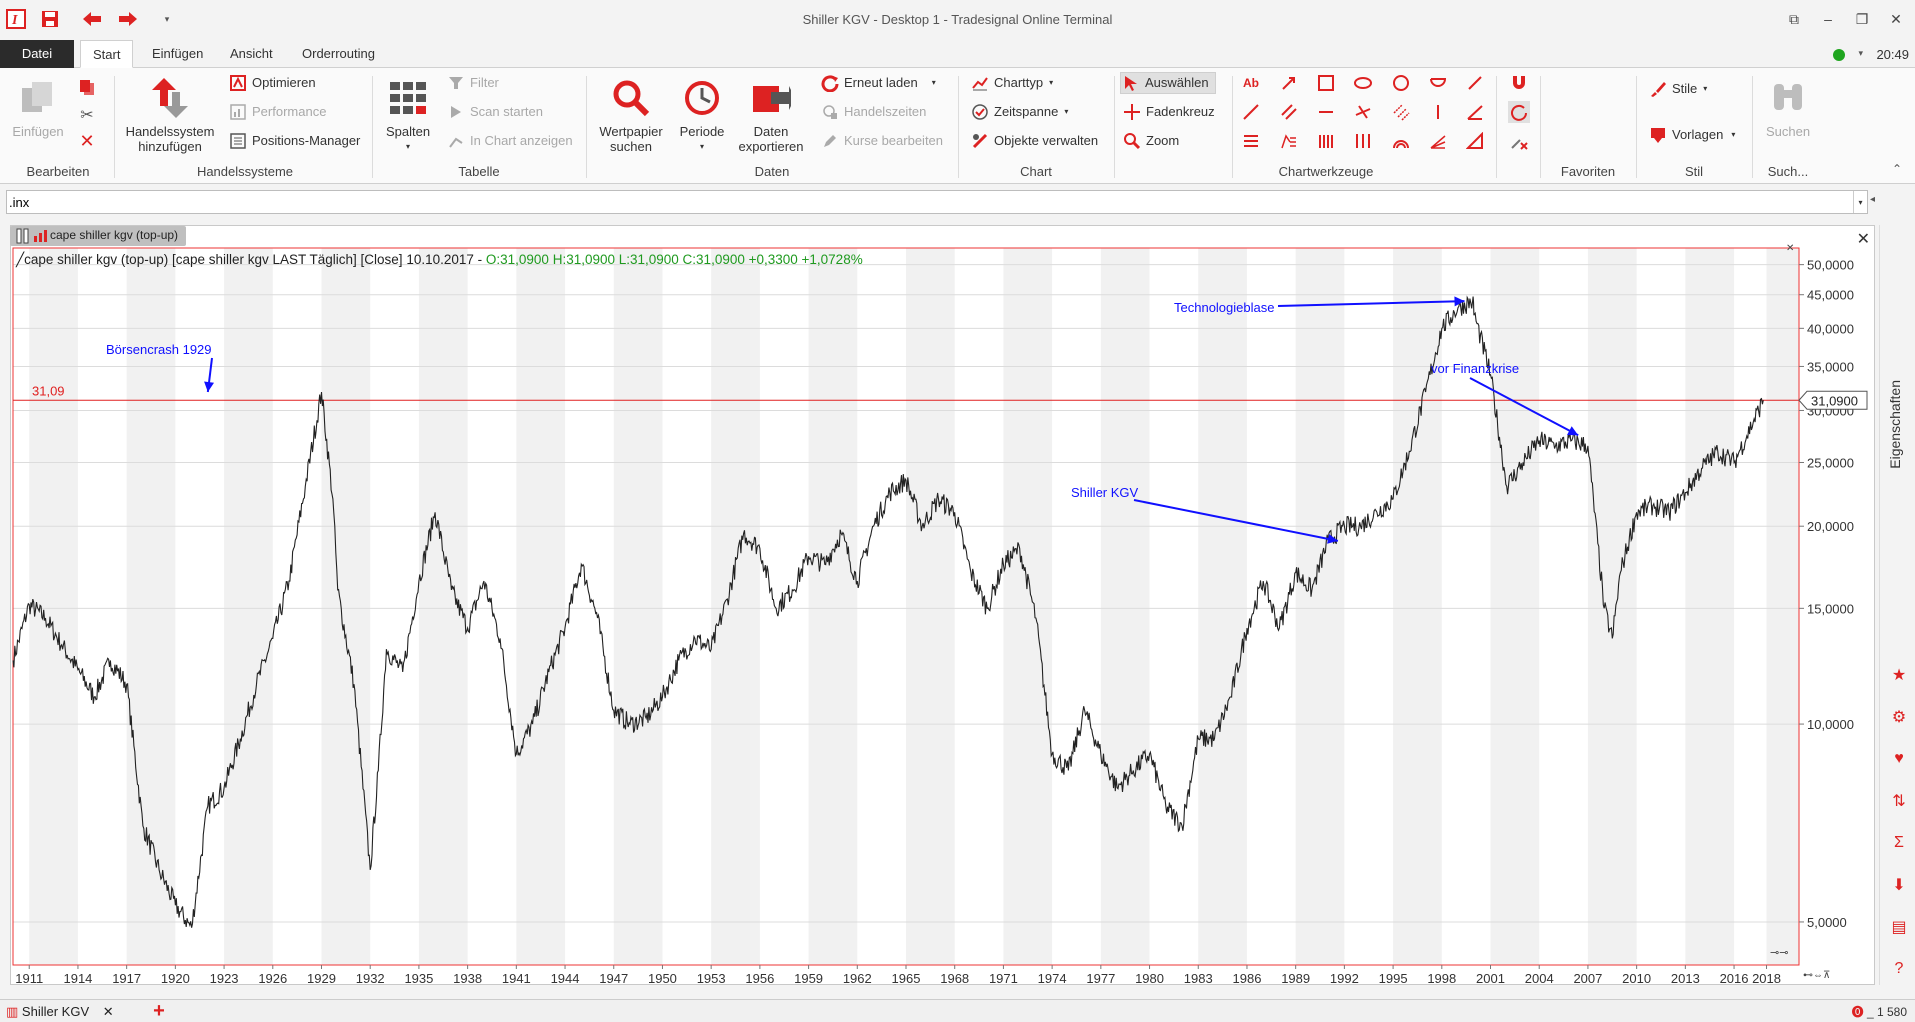 Image resolution: width=1915 pixels, height=1022 pixels. I want to click on notes-icon: ▤, so click(1899, 927).